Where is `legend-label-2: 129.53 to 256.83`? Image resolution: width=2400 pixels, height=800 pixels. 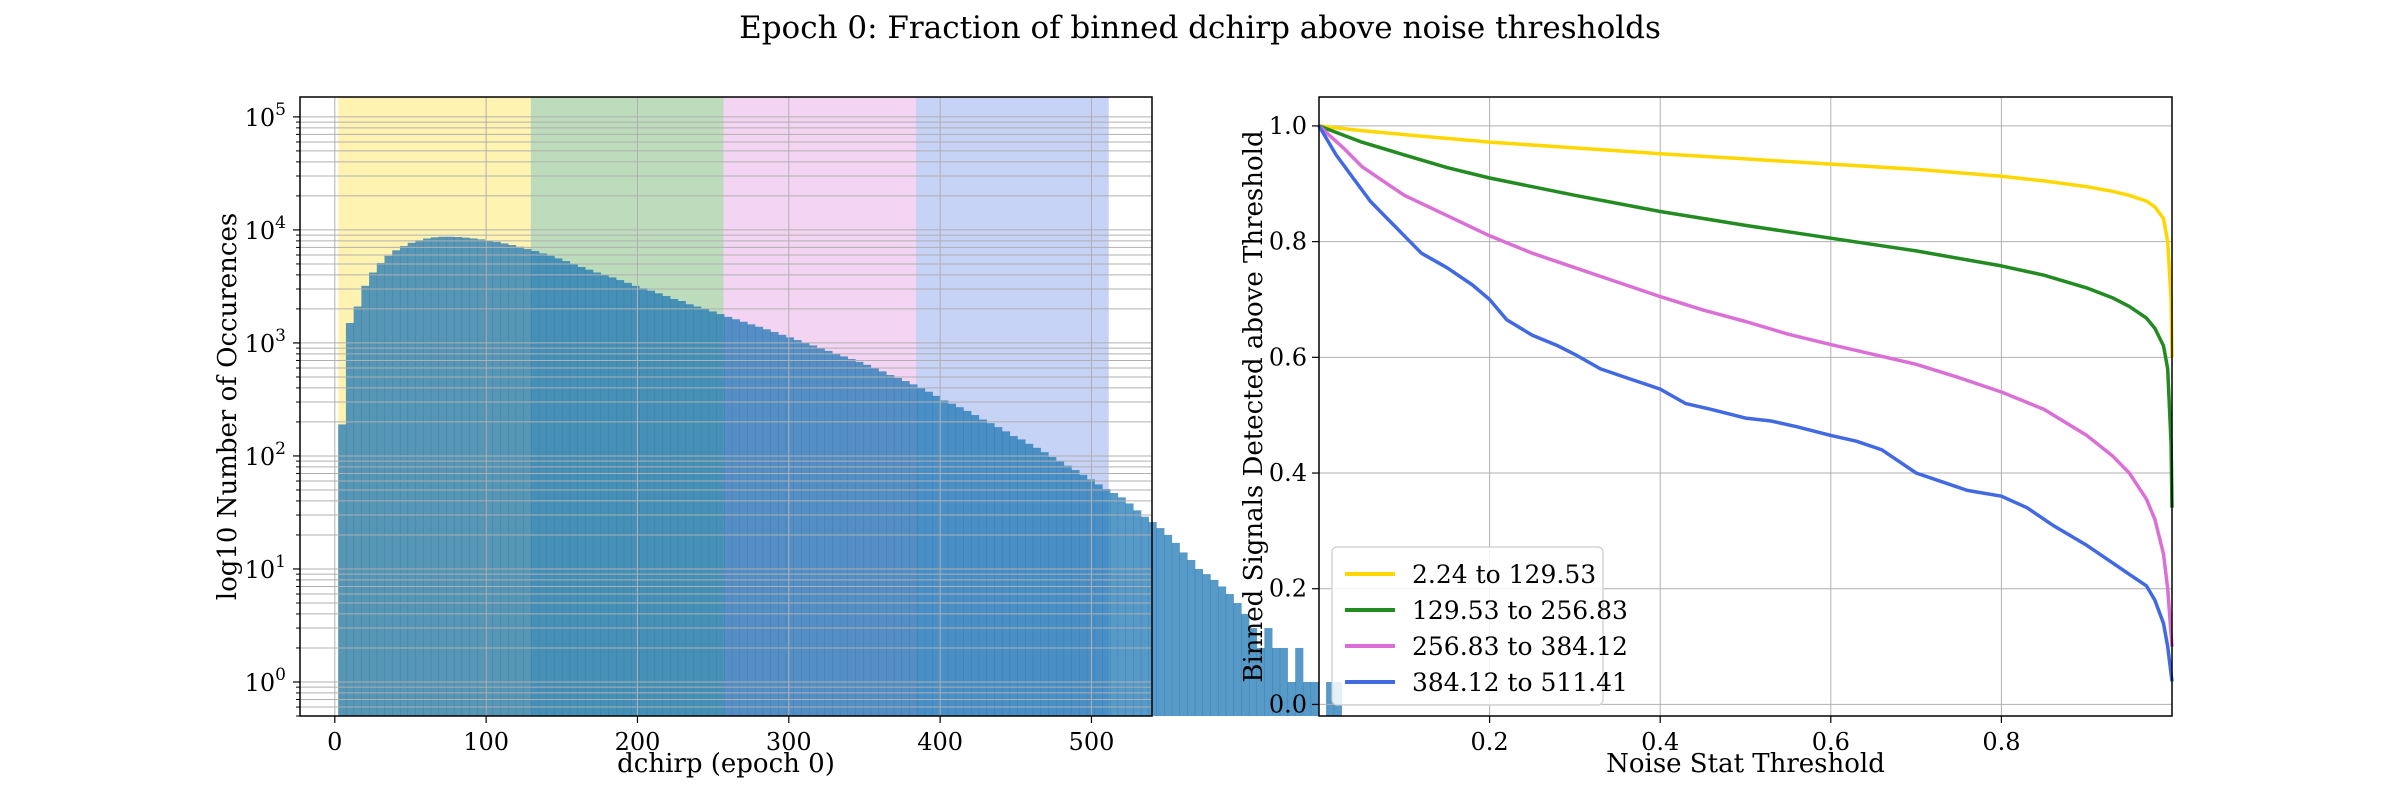 legend-label-2: 129.53 to 256.83 is located at coordinates (1520, 610).